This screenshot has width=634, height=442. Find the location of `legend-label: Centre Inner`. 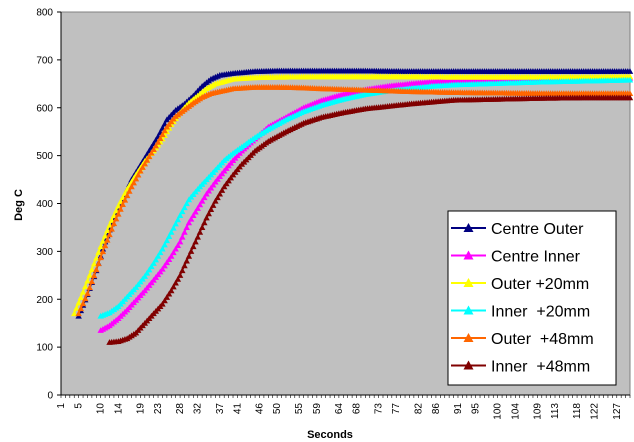

legend-label: Centre Inner is located at coordinates (536, 257).